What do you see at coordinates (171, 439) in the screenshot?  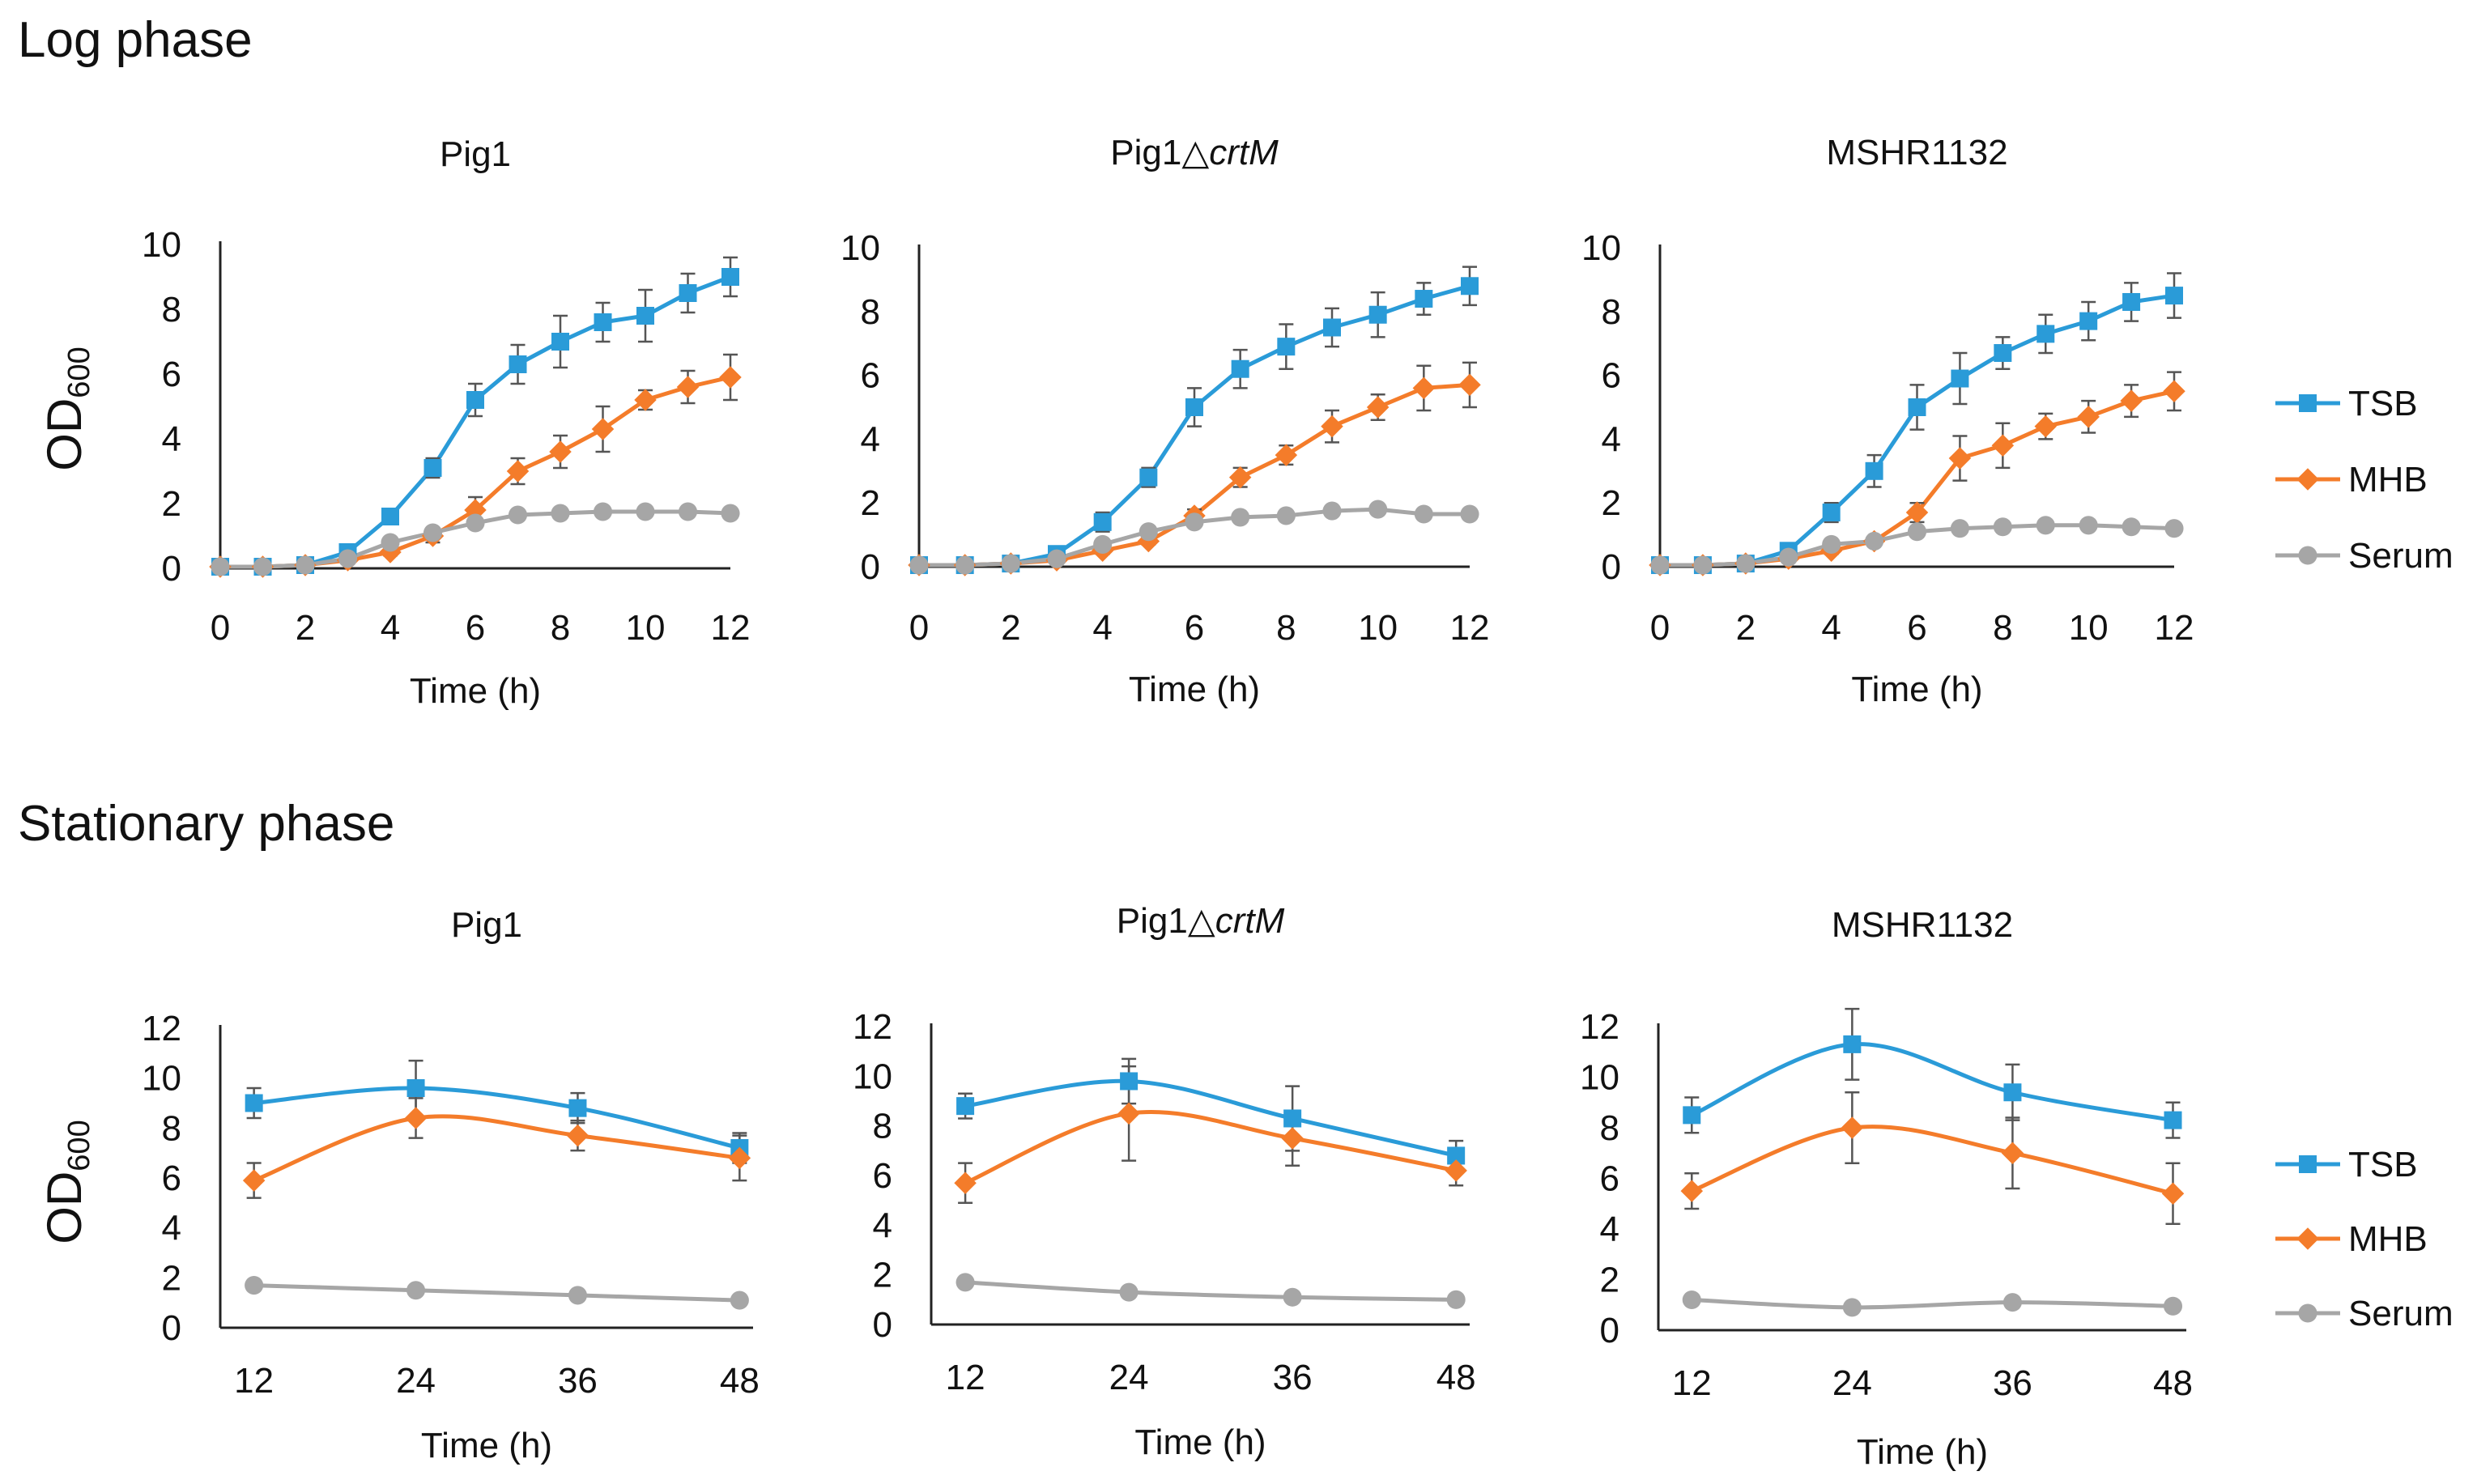 I see `y-tick-label: 4` at bounding box center [171, 439].